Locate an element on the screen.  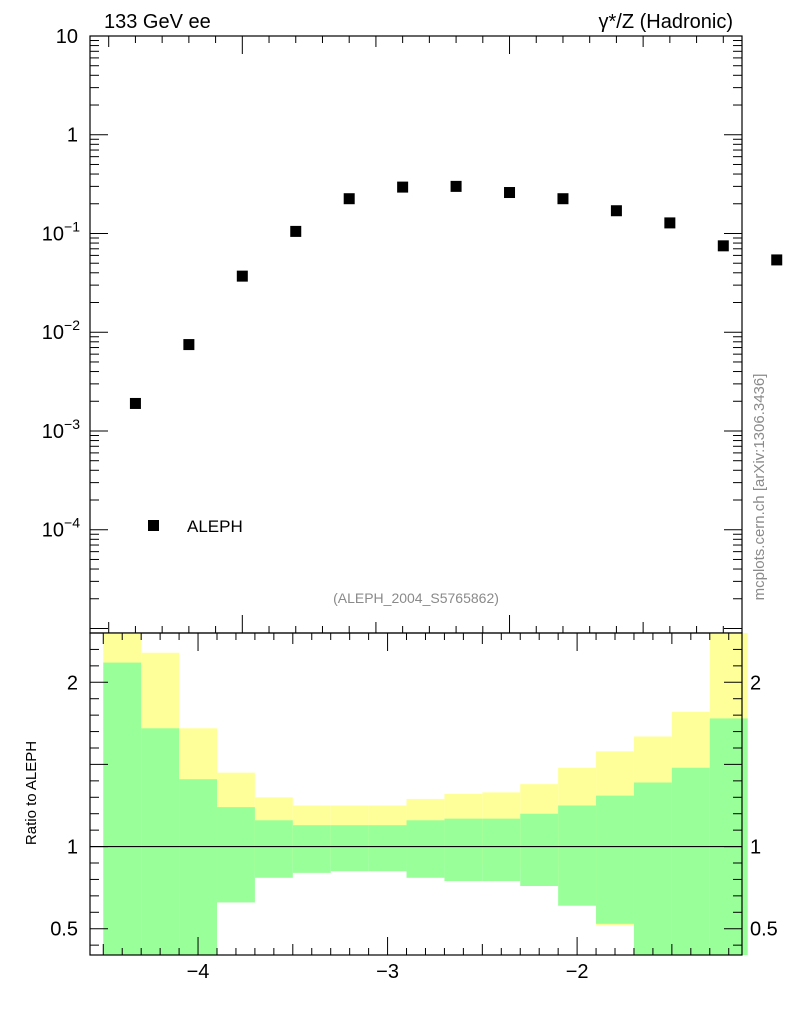
header-right: γ*/Z (Hadronic) is located at coordinates (666, 22).